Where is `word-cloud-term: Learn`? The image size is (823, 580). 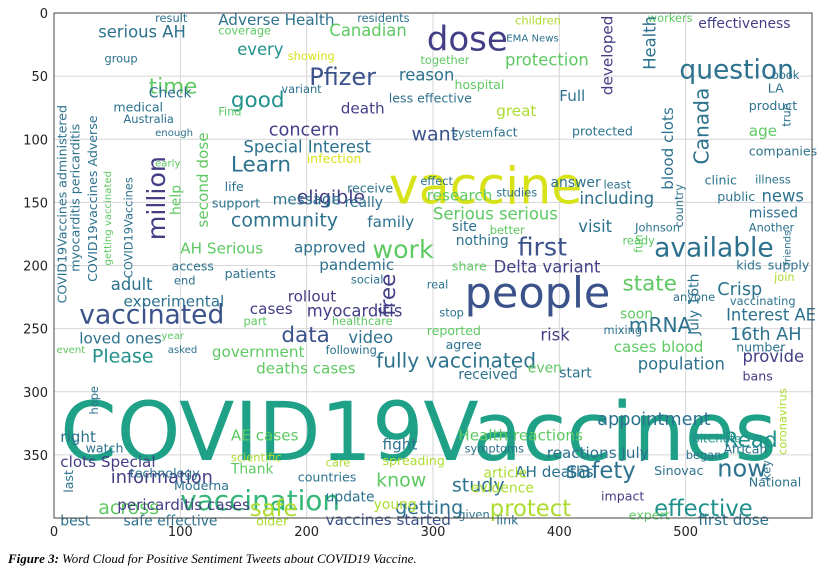
word-cloud-term: Learn is located at coordinates (261, 165).